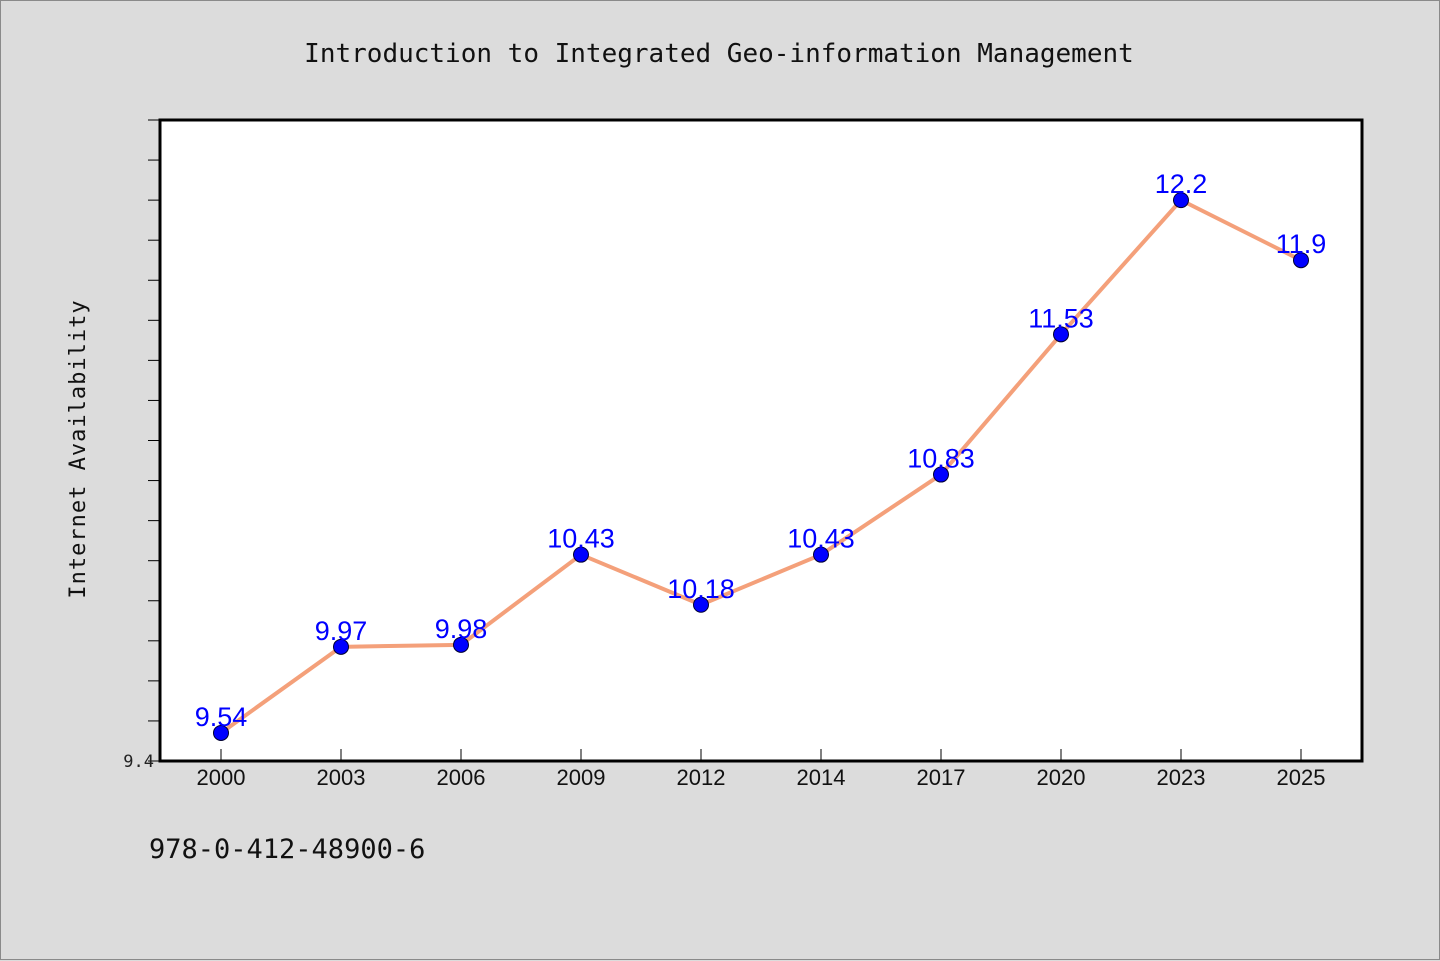 This screenshot has width=1440, height=961. I want to click on x-tick-label: 2006, so click(461, 777).